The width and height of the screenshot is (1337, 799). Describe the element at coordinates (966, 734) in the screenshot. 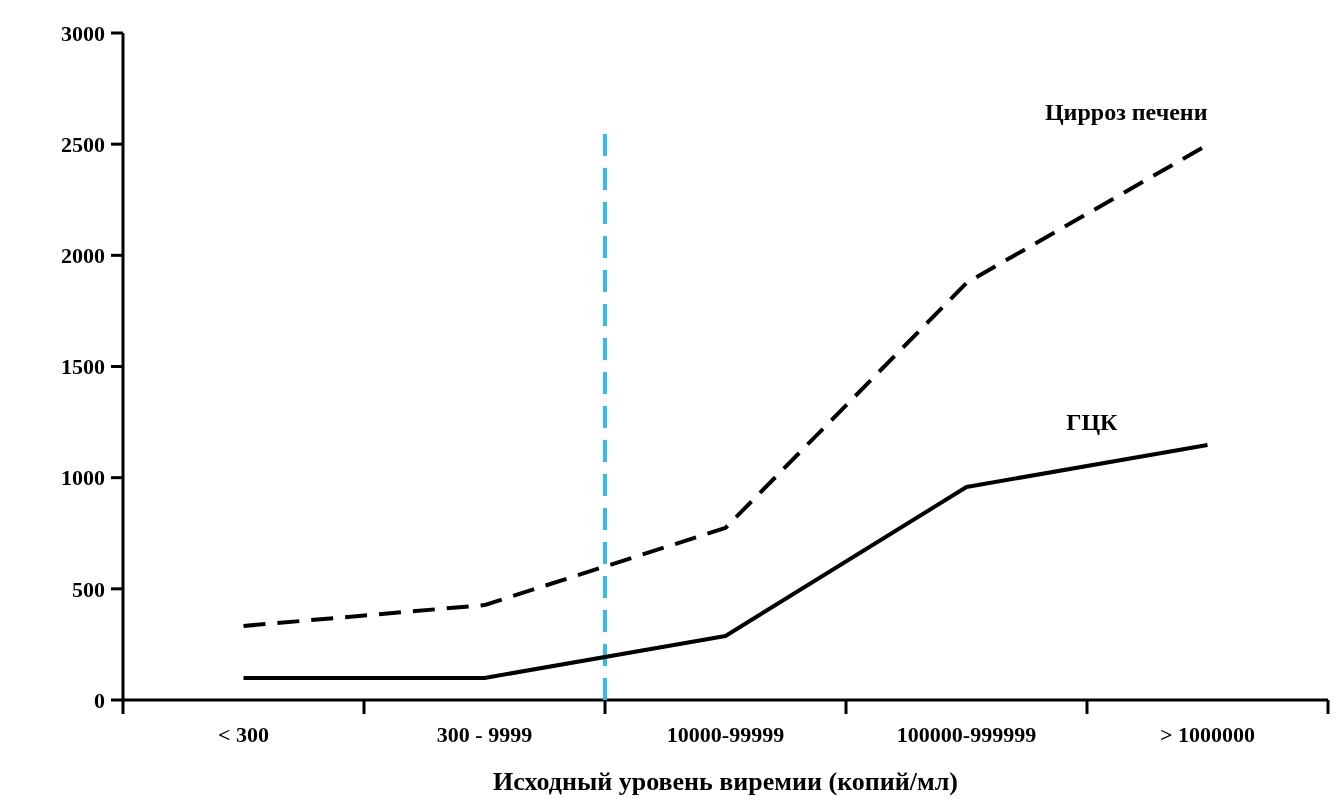

I see `x-tick-label: 100000-999999` at that location.